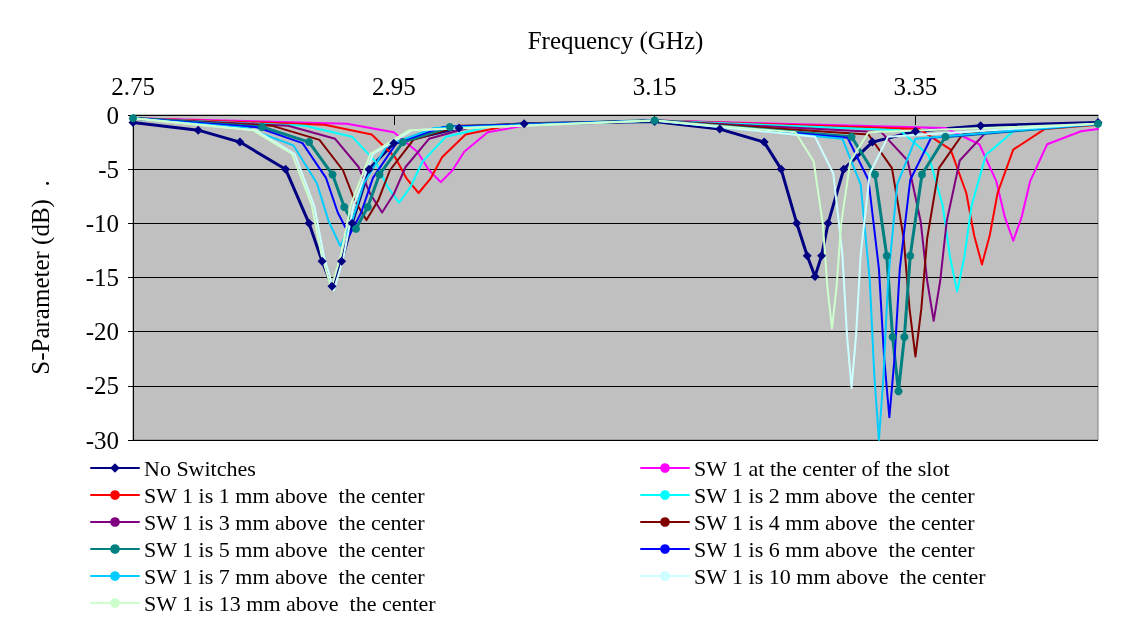  Describe the element at coordinates (285, 522) in the screenshot. I see `legend-label: SW 1 is 3 mm above the center` at that location.